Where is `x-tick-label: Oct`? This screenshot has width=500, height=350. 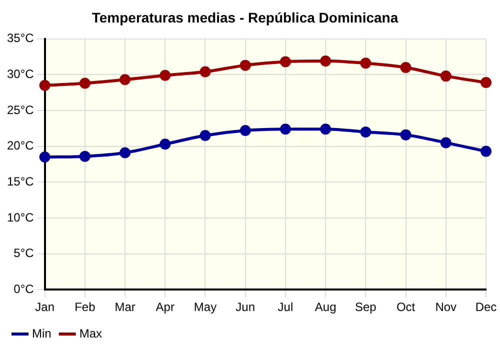
x-tick-label: Oct is located at coordinates (406, 307).